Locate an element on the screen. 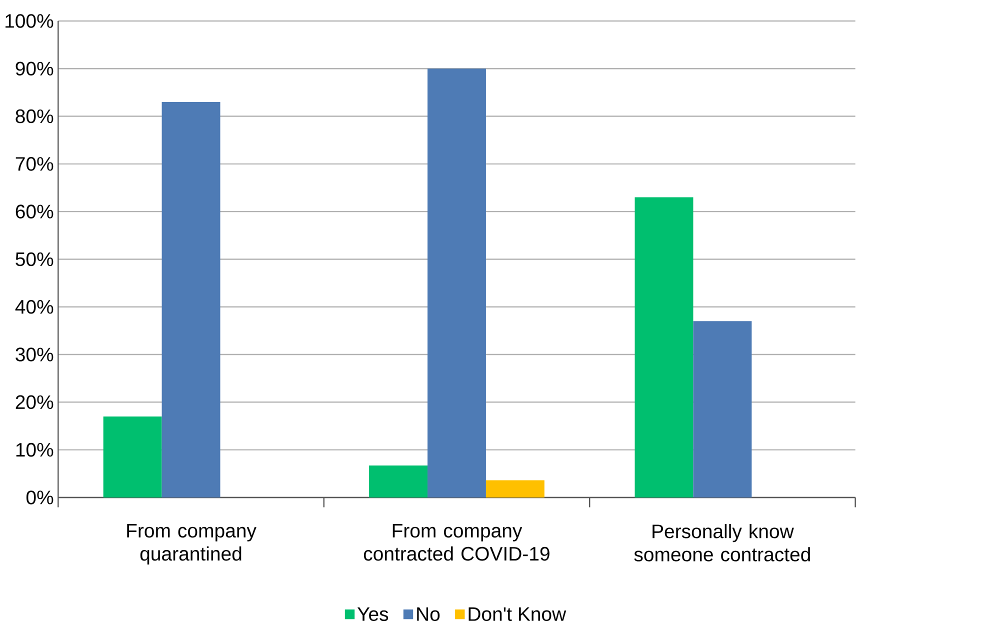 This screenshot has width=990, height=644. y-tick-label: 80% is located at coordinates (35, 117).